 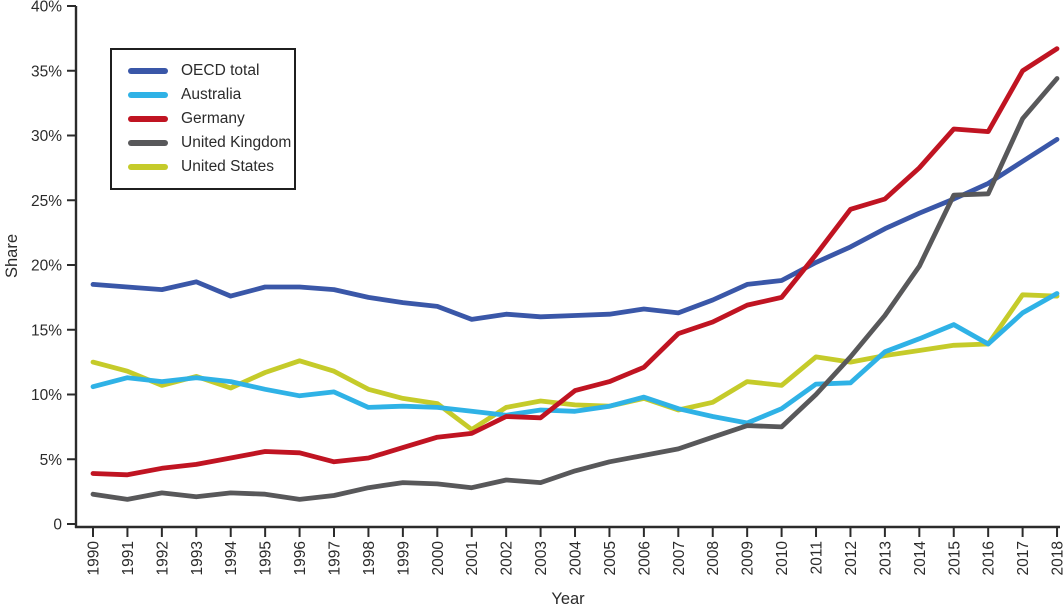 What do you see at coordinates (197, 558) in the screenshot?
I see `x-tick-label: 1993` at bounding box center [197, 558].